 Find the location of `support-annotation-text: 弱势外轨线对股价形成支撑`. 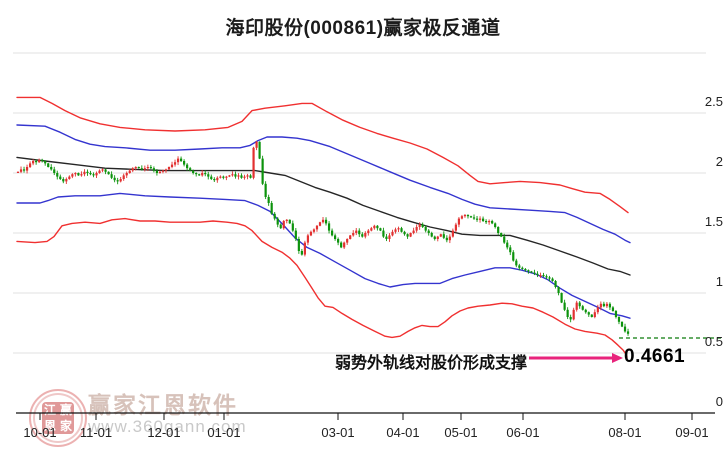

support-annotation-text: 弱势外轨线对股价形成支撑 is located at coordinates (430, 363).